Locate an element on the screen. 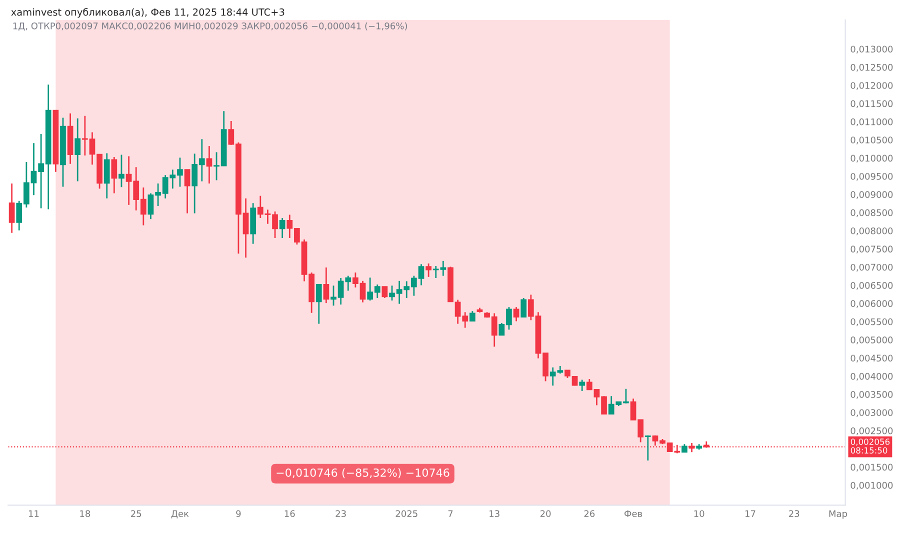 The image size is (906, 538). y-tick-label: 0,006000 is located at coordinates (871, 304).